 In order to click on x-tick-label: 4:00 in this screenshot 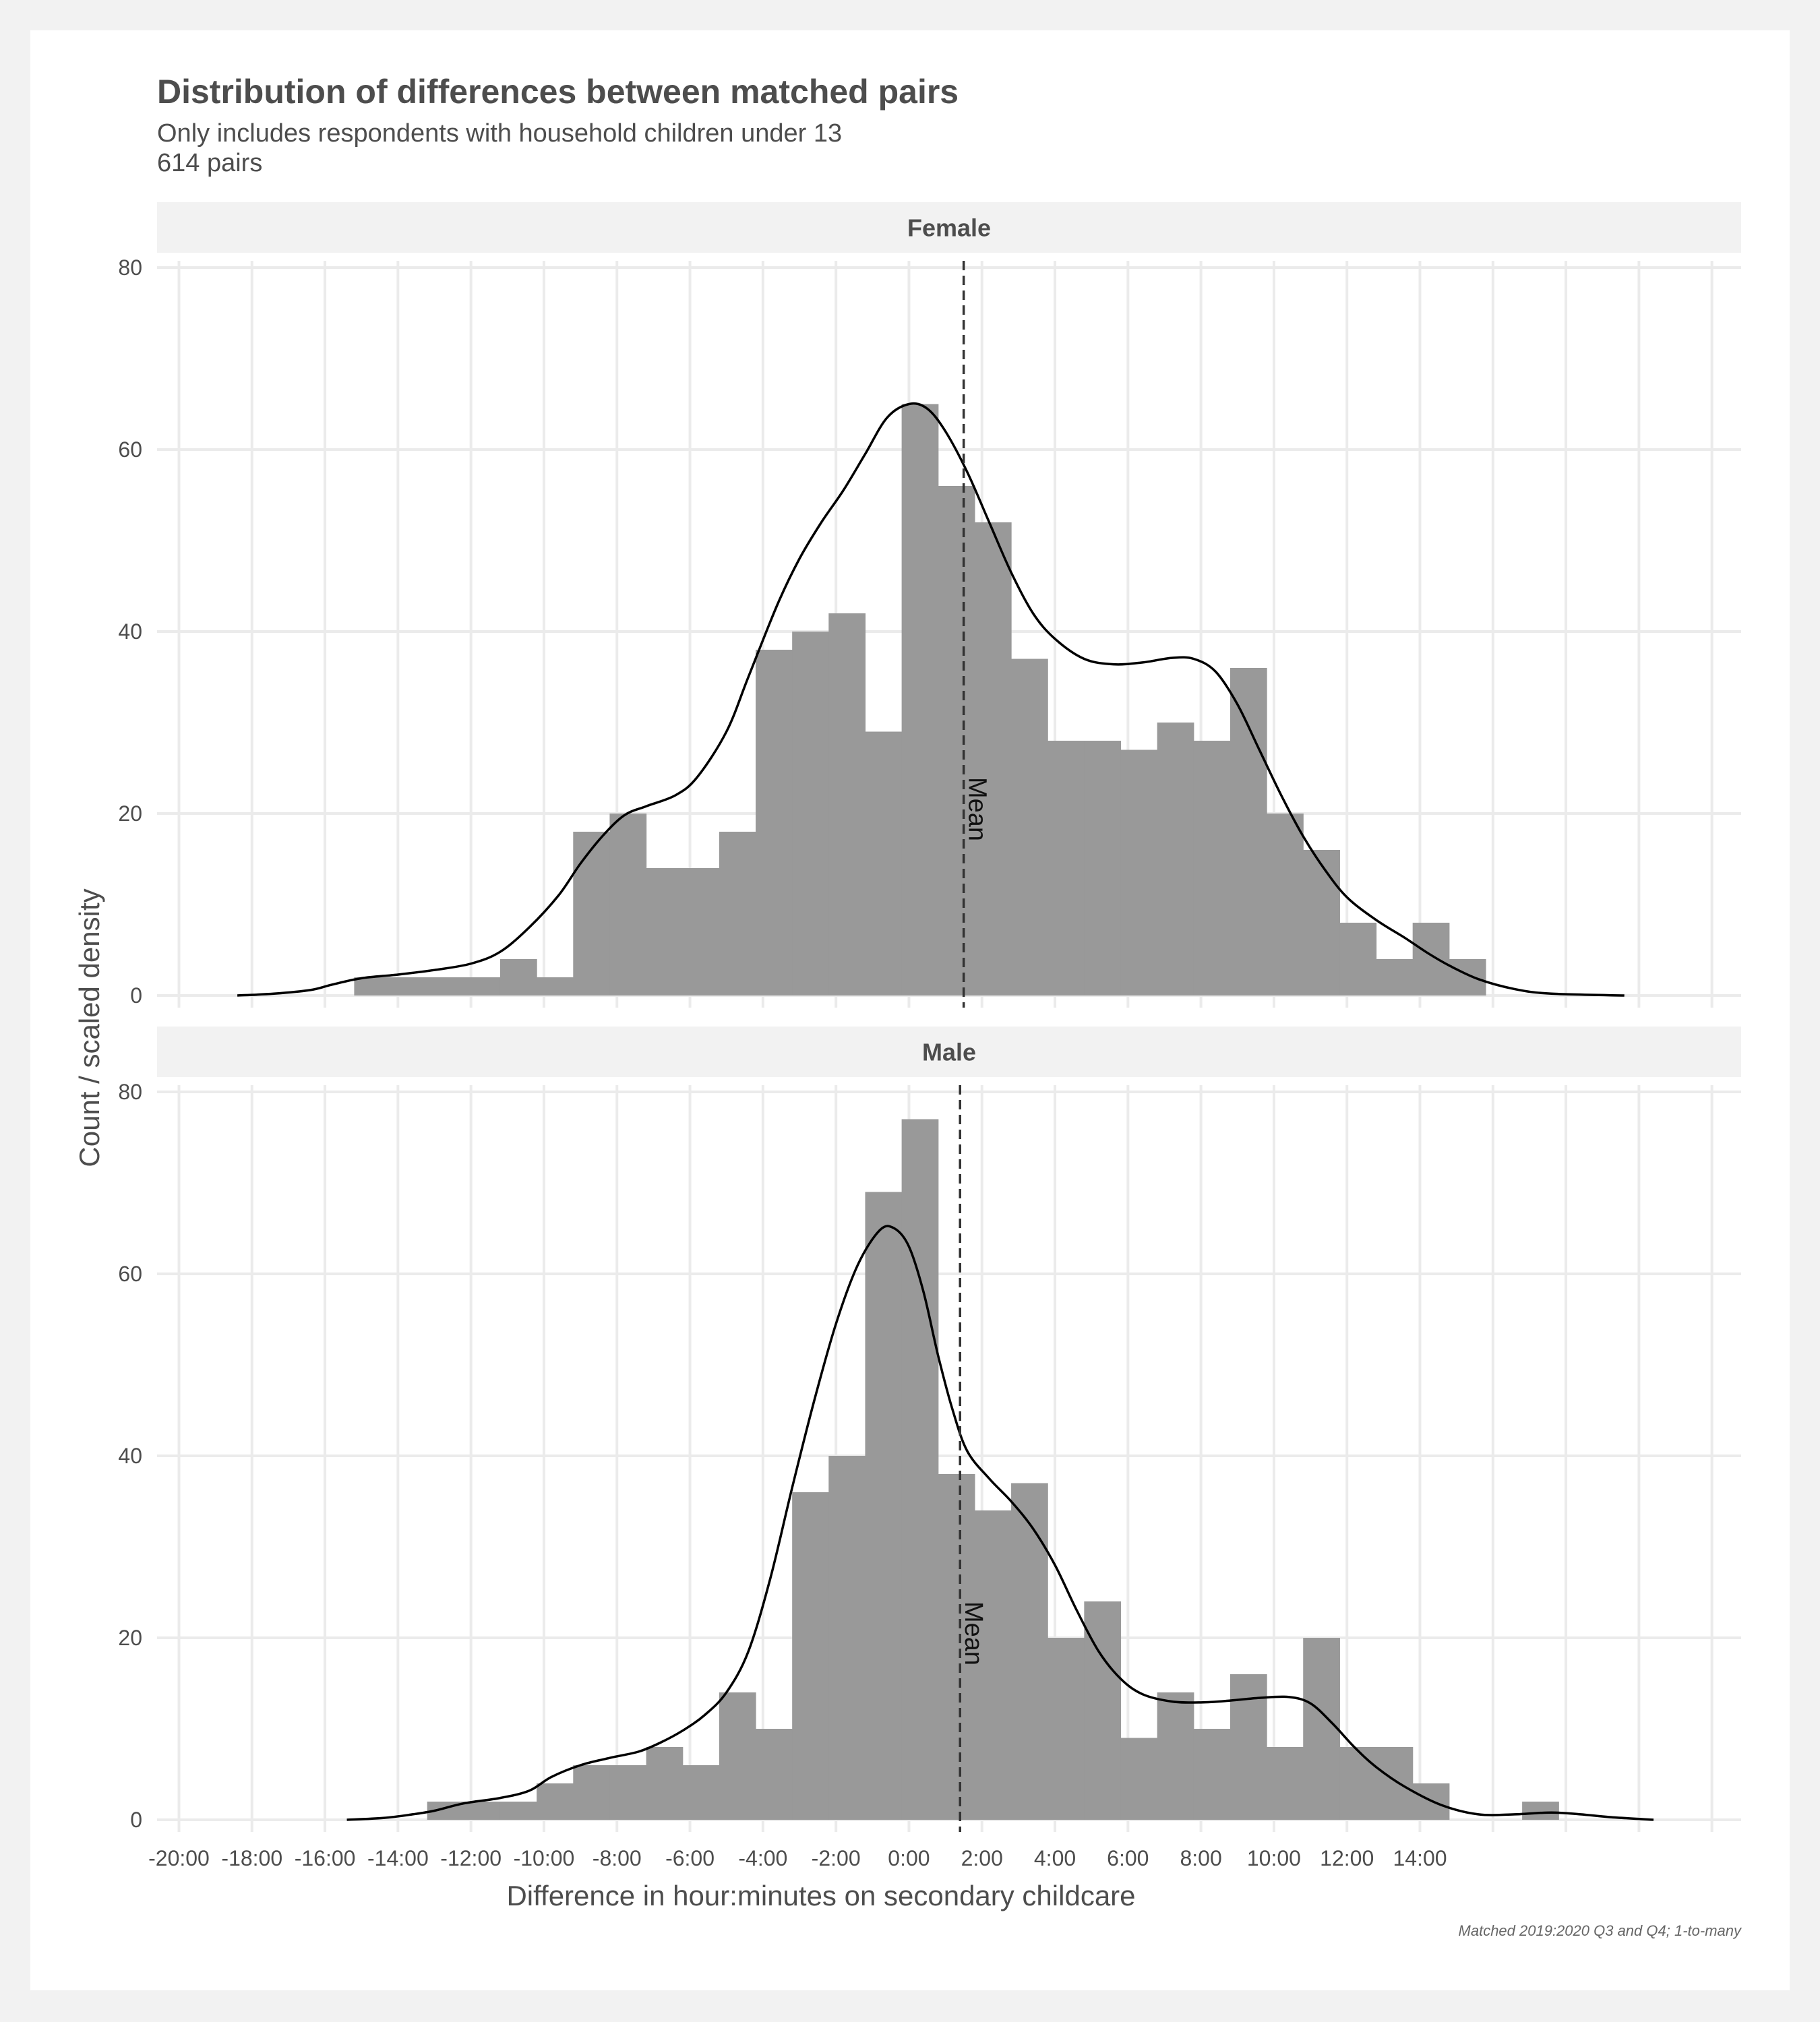, I will do `click(1055, 1858)`.